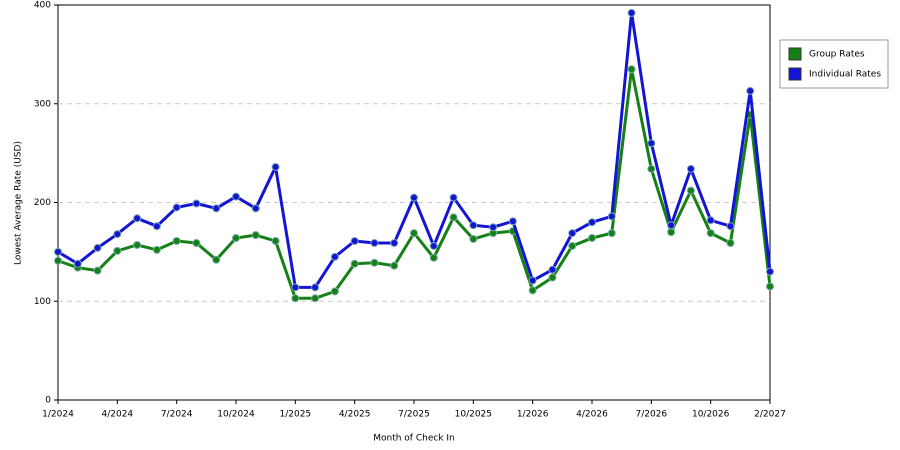 The width and height of the screenshot is (900, 450). What do you see at coordinates (42, 104) in the screenshot?
I see `y-tick-label: 300` at bounding box center [42, 104].